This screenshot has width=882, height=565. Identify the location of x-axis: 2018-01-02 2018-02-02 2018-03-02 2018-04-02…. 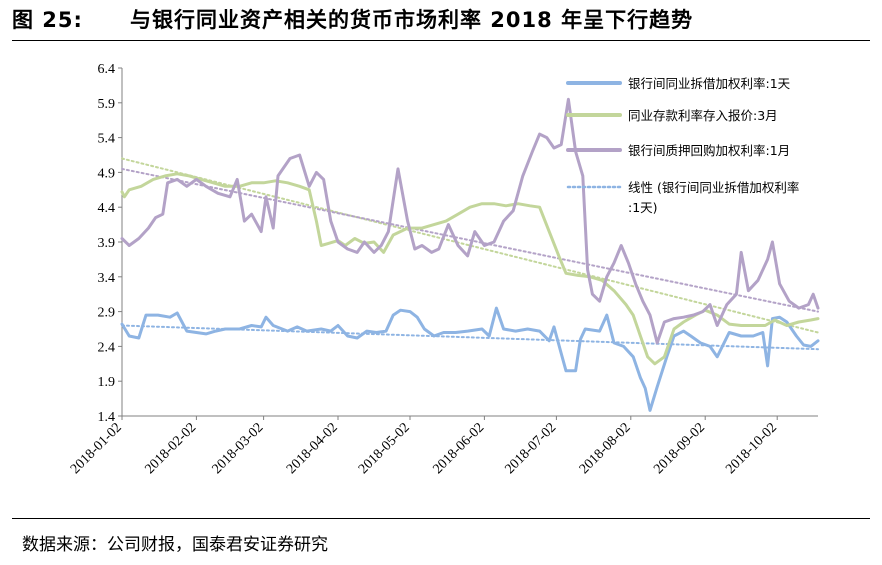
(443, 446).